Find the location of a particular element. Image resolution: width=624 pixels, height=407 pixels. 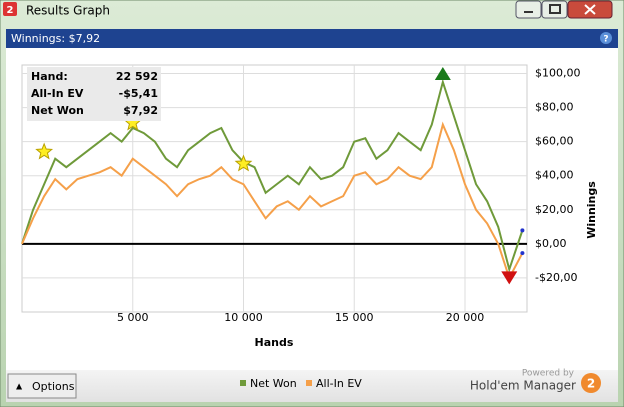

window-title: Results Graph is located at coordinates (68, 11).